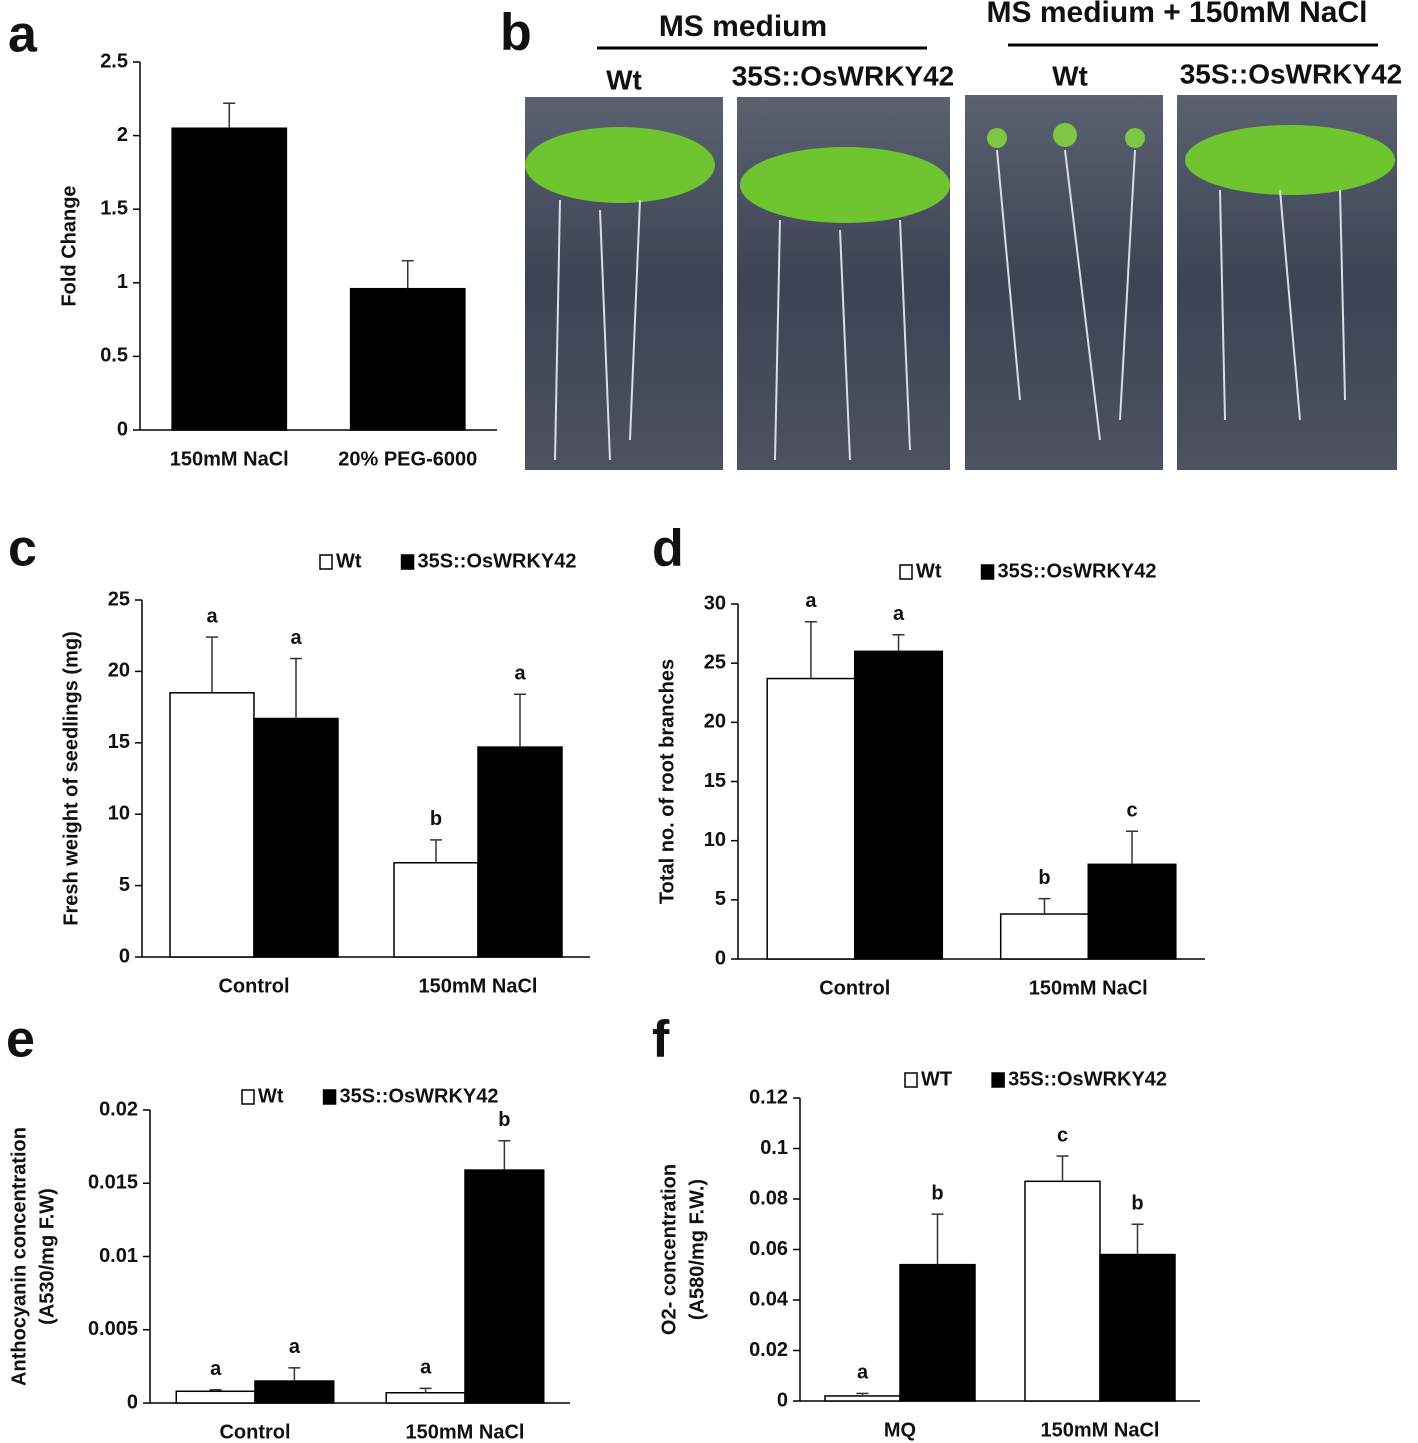 Image resolution: width=1418 pixels, height=1443 pixels. Describe the element at coordinates (19, 1256) in the screenshot. I see `y-axis-label: Anthocyanin concentration` at that location.